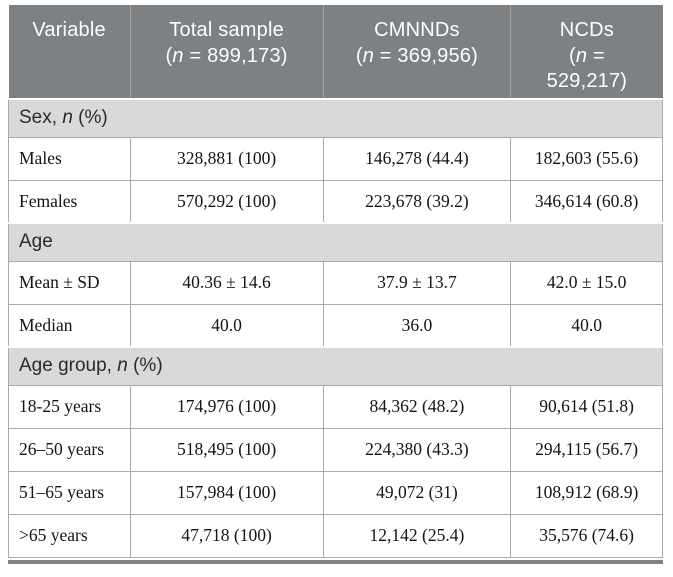 This screenshot has height=577, width=673. Describe the element at coordinates (417, 201) in the screenshot. I see `cell-cmnnds: 223,678 (39.2)` at that location.